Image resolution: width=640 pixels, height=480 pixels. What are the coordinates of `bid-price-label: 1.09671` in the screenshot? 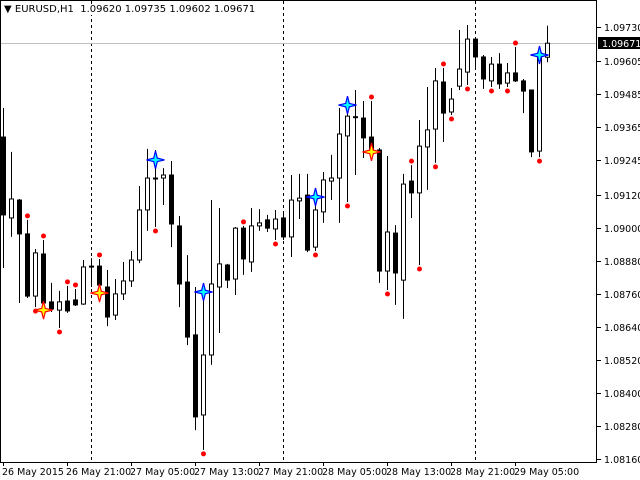 It's located at (621, 44).